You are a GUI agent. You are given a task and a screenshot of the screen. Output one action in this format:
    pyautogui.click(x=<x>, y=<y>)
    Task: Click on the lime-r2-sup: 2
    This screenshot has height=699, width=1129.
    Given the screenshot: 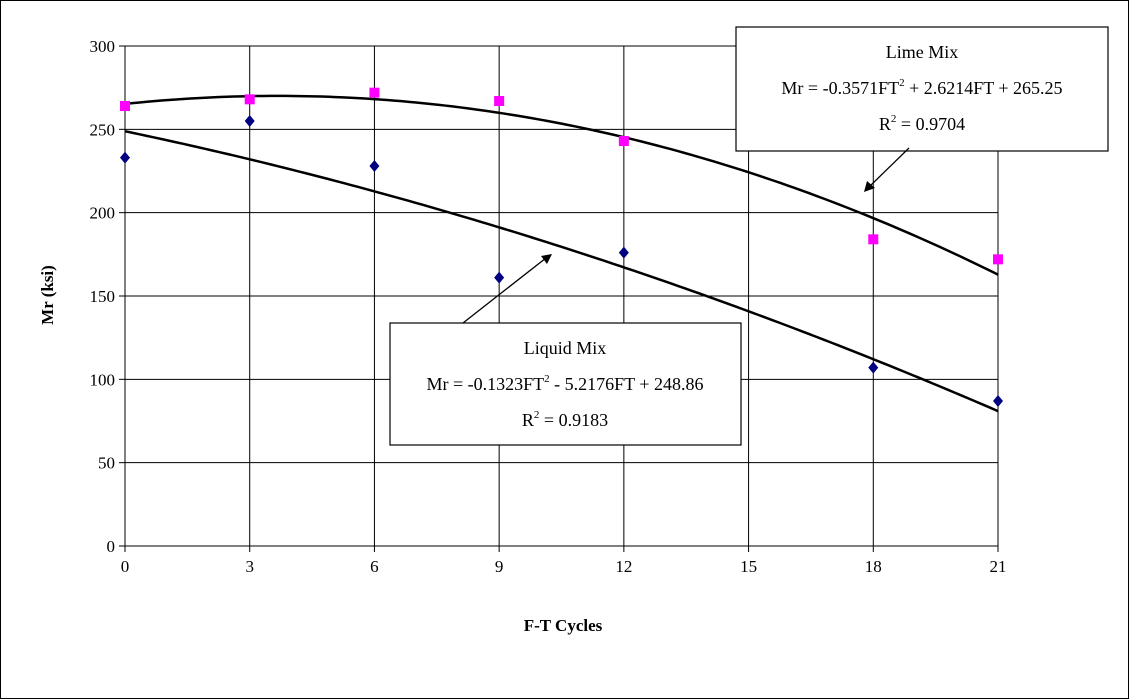 What is the action you would take?
    pyautogui.click(x=894, y=119)
    